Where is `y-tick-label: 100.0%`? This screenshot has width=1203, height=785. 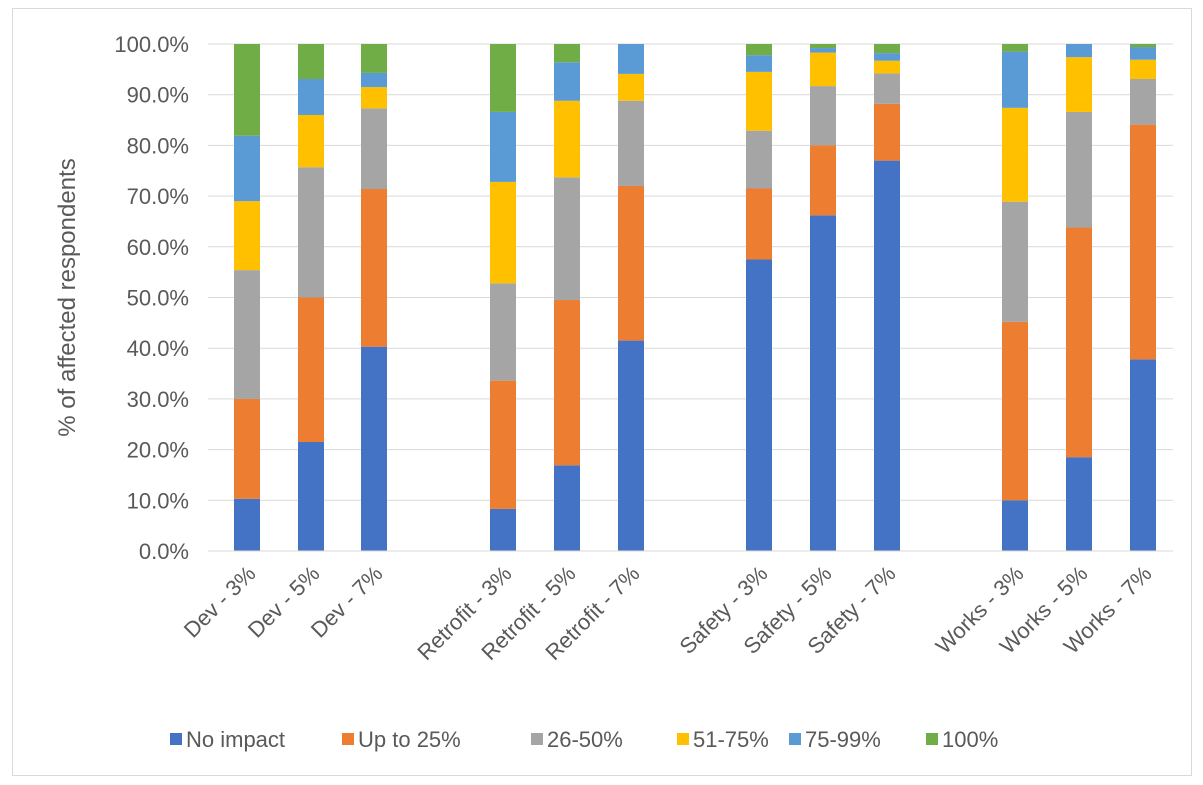 y-tick-label: 100.0% is located at coordinates (151, 44).